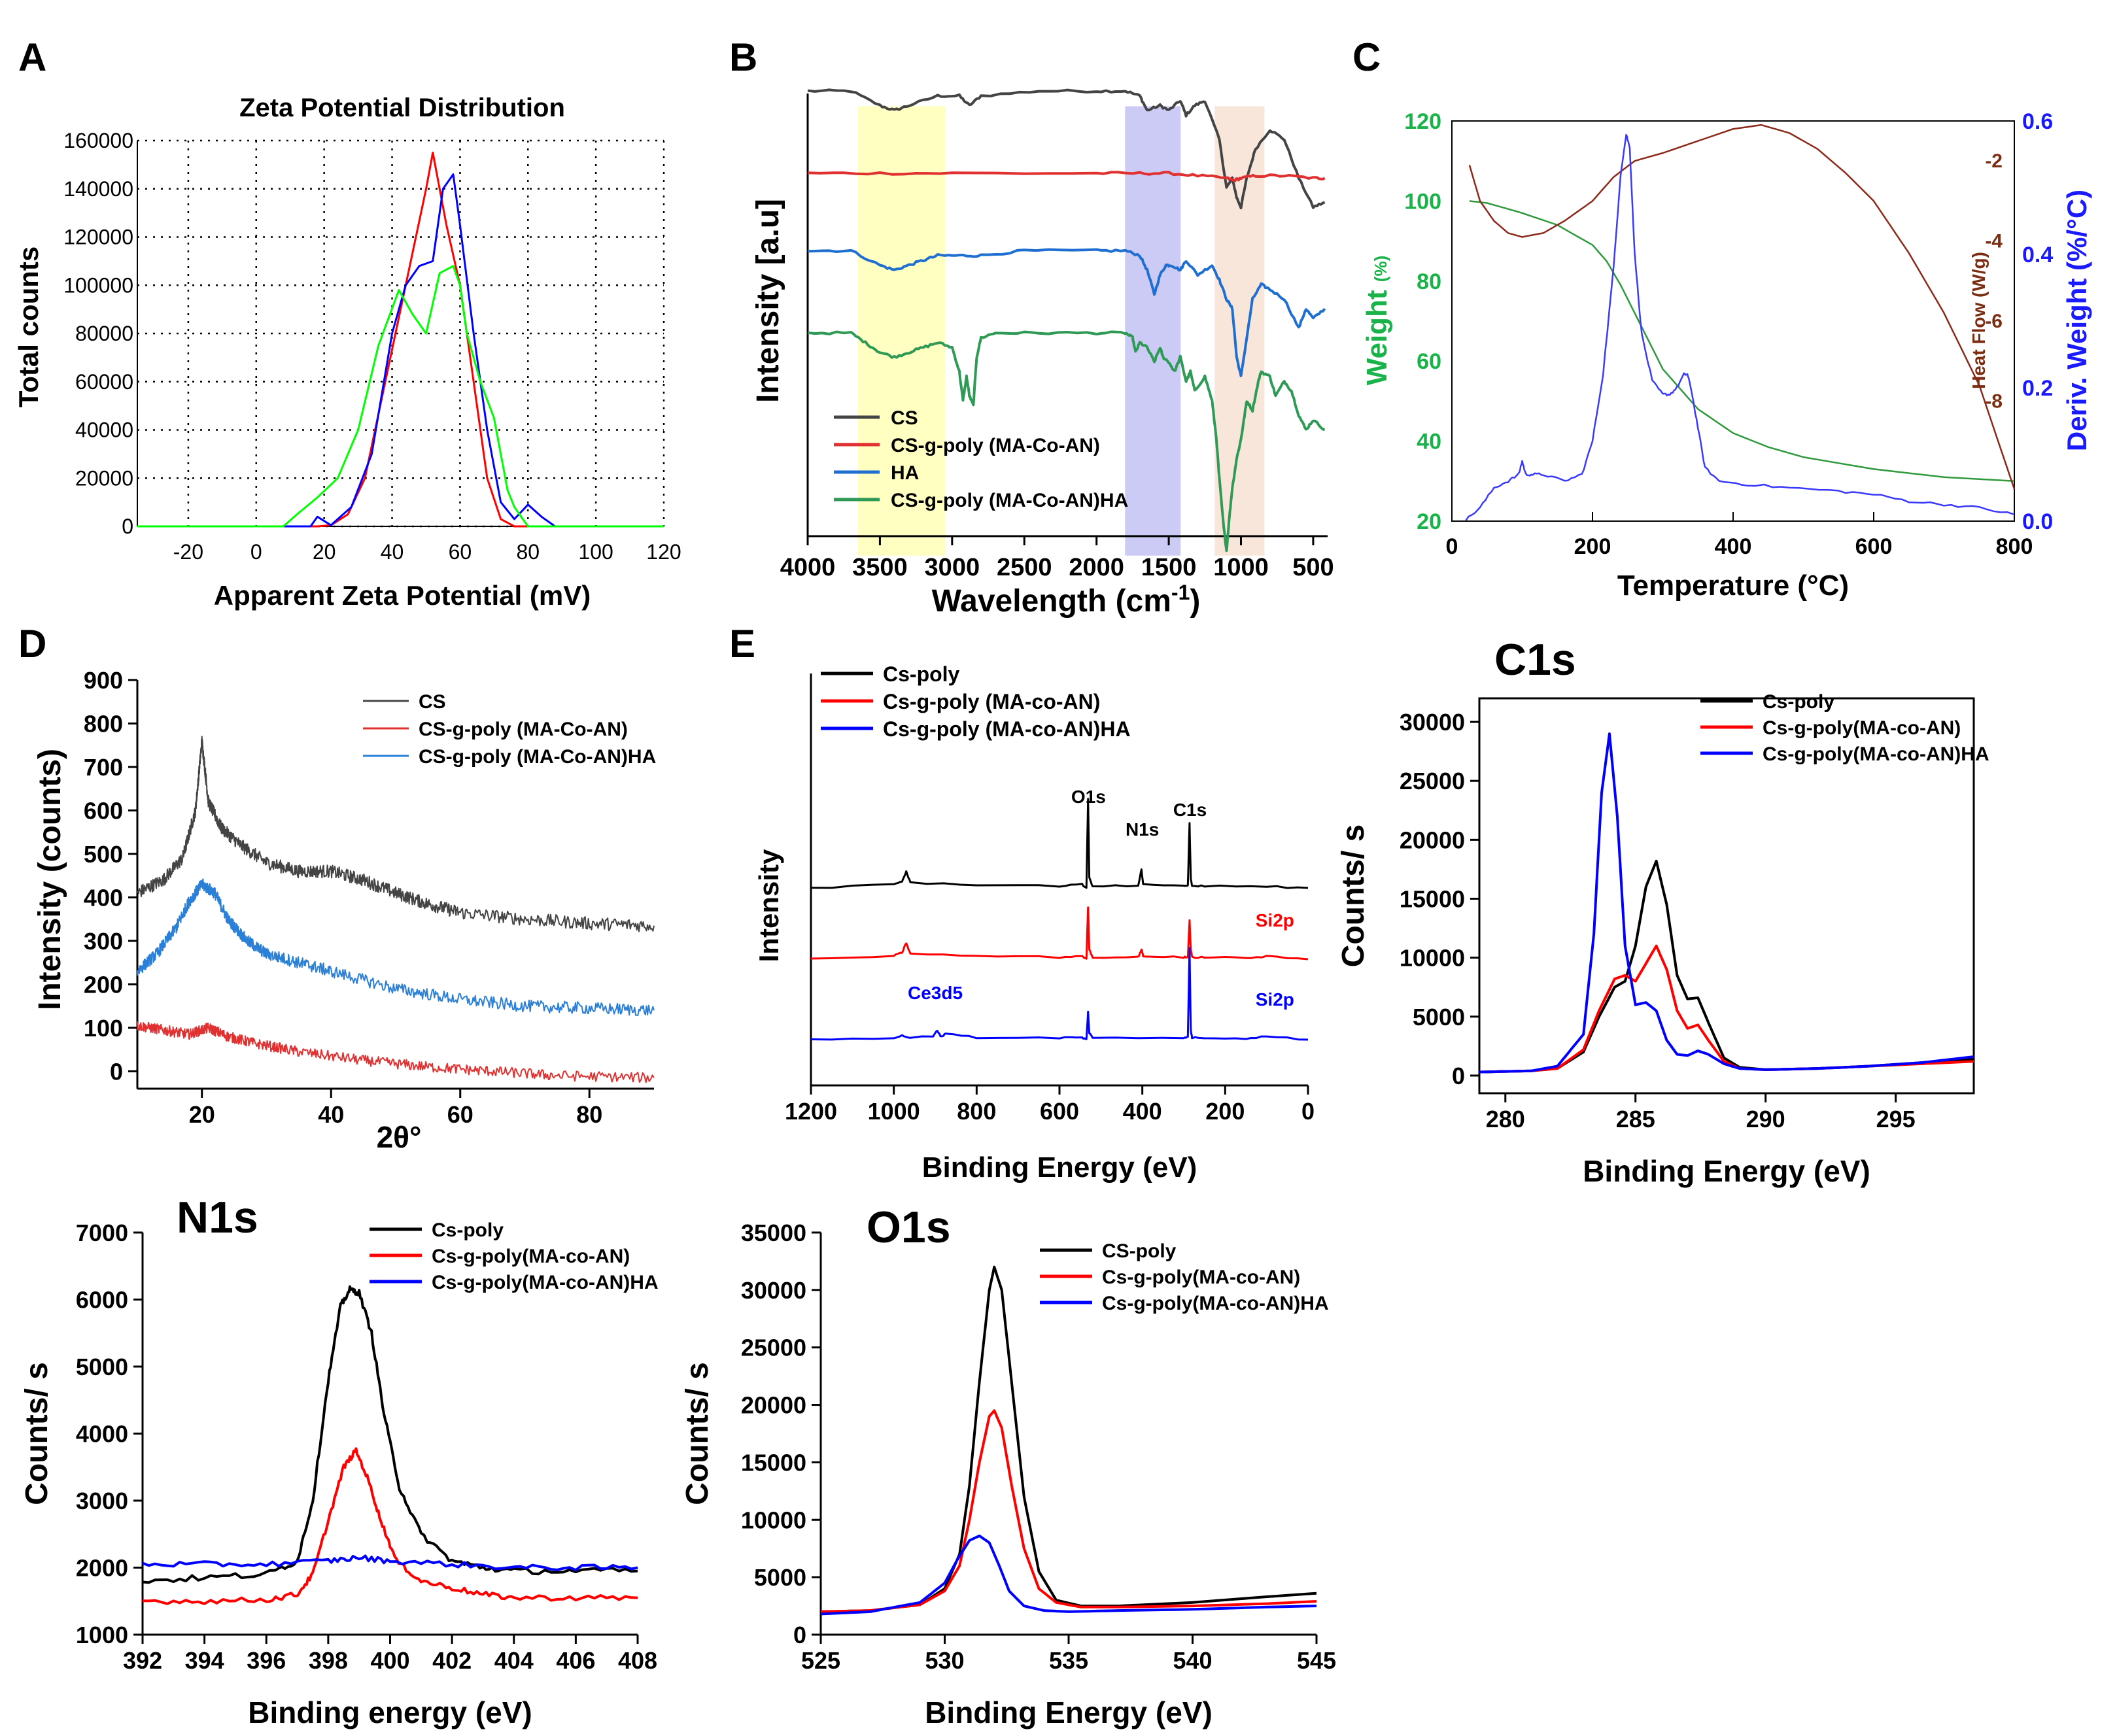 This screenshot has height=1736, width=2117. I want to click on y-left-tick-label: 20, so click(1429, 521).